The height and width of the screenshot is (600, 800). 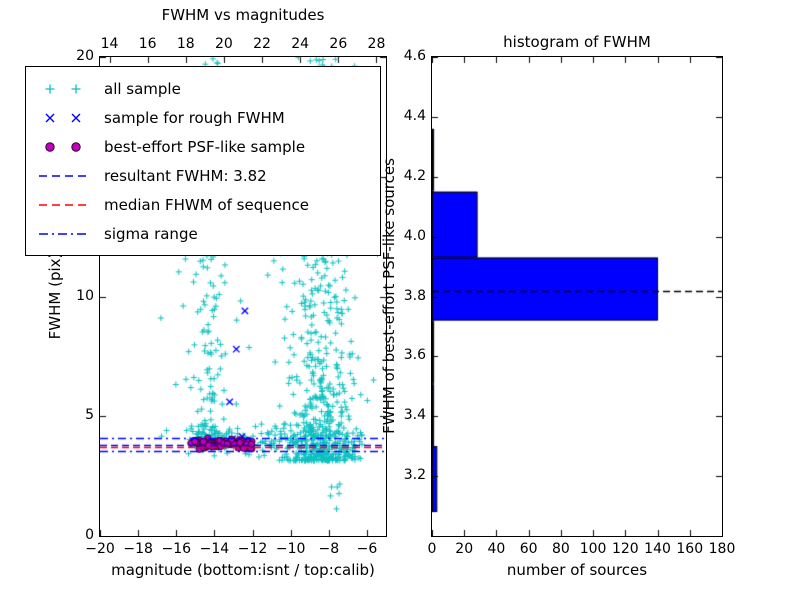 I want to click on right-x-tick-label: 20, so click(x=464, y=549).